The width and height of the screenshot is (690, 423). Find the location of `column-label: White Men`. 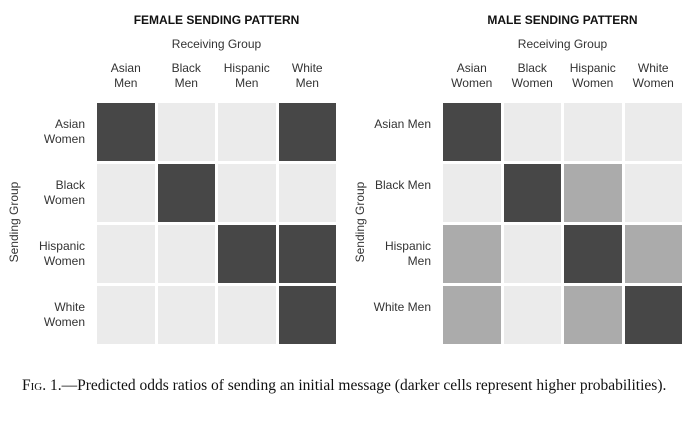

column-label: White Men is located at coordinates (307, 75).